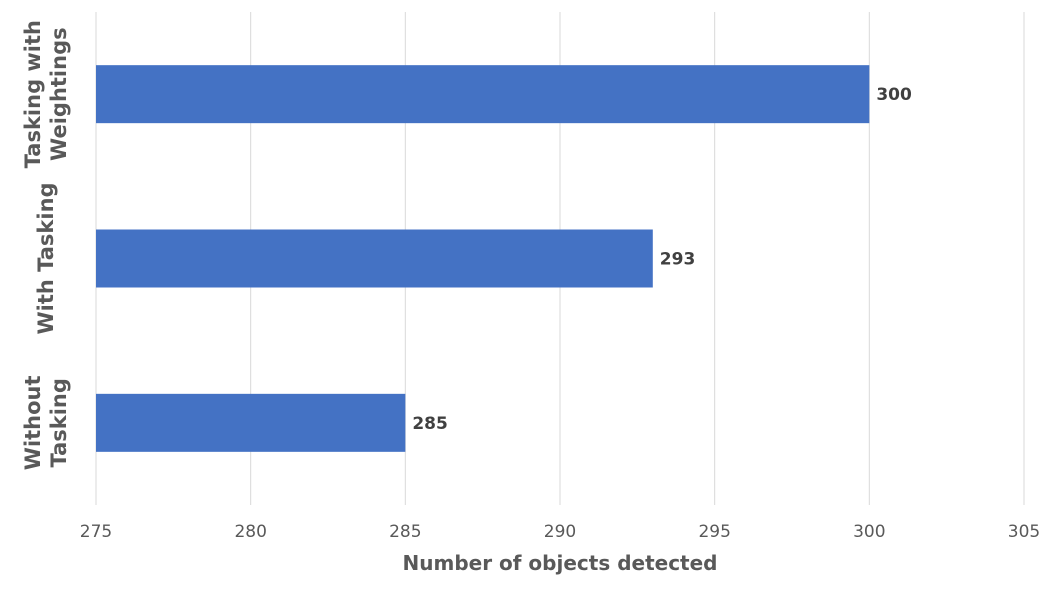  Describe the element at coordinates (46, 422) in the screenshot. I see `category-label: Without Tasking` at that location.